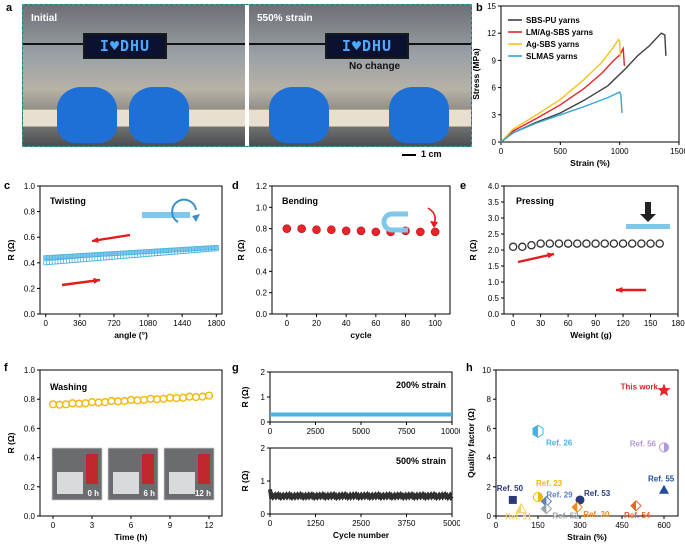 The image size is (685, 544). I want to click on chart-title: 200% strain, so click(421, 385).